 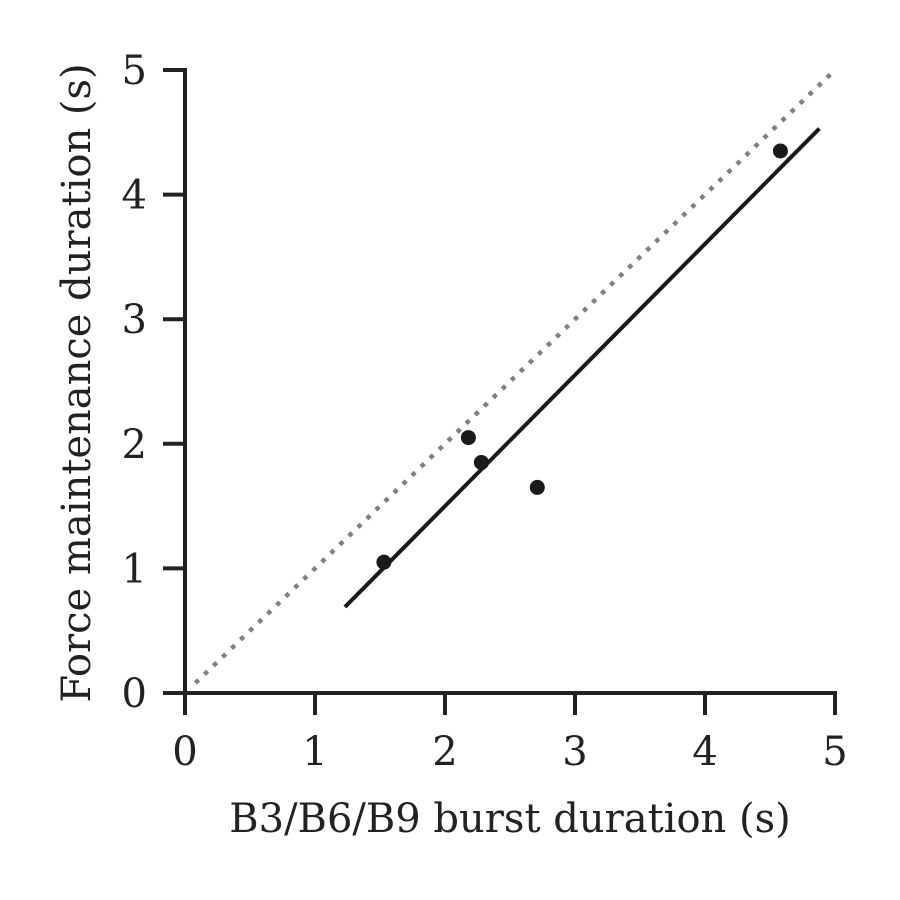 What do you see at coordinates (134, 569) in the screenshot?
I see `y-tick-label: 1` at bounding box center [134, 569].